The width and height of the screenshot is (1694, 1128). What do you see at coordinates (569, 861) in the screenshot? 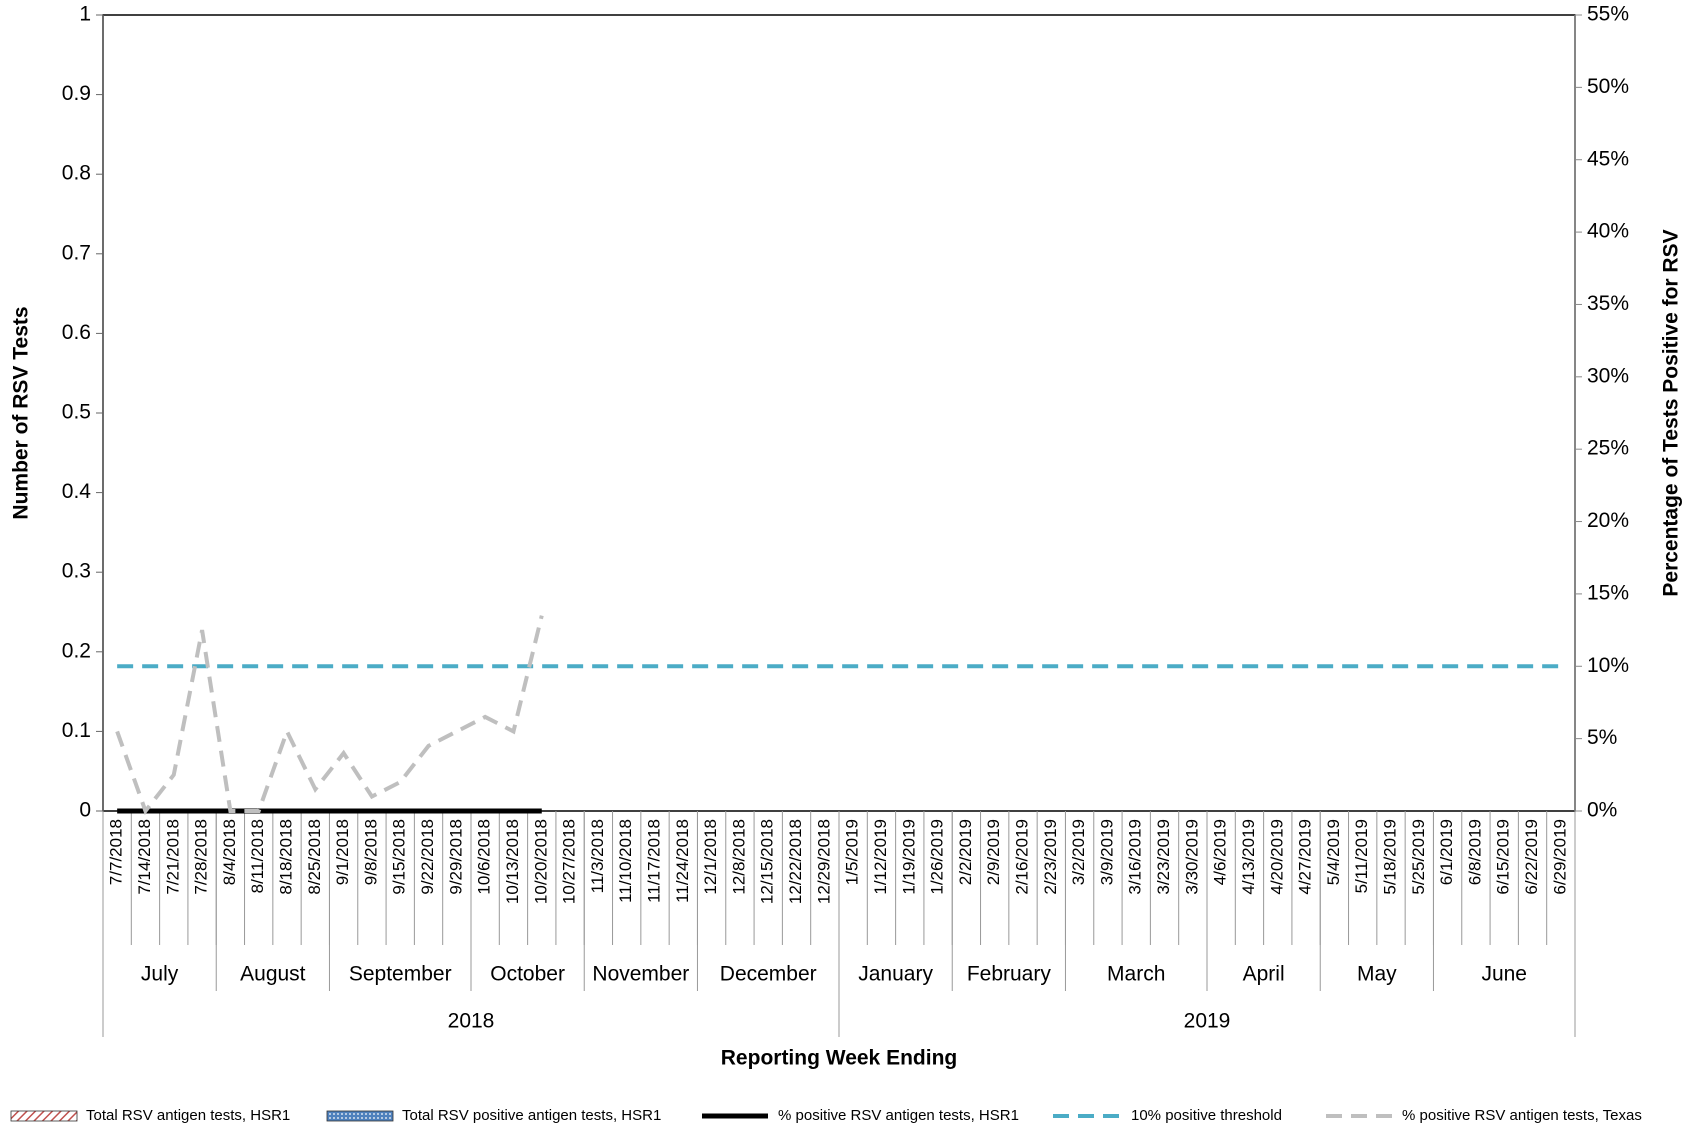
I see `x-tick-label: 10/27/2018` at bounding box center [569, 861].